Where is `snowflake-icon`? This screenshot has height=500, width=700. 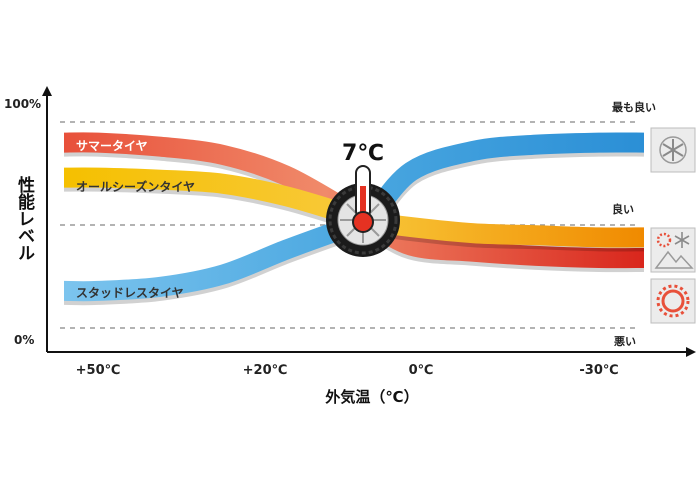 snowflake-icon is located at coordinates (673, 150).